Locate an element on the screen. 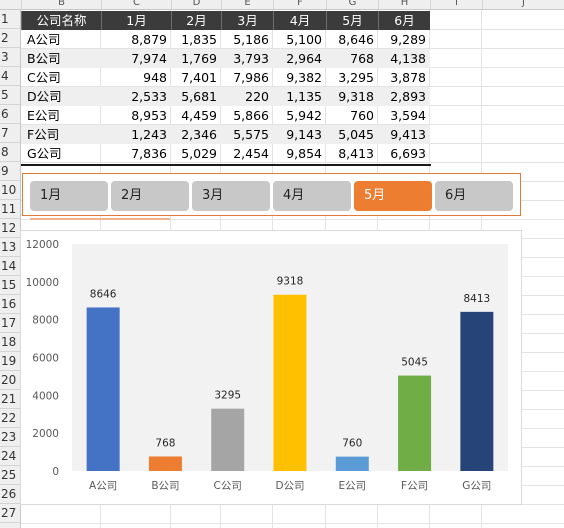  value-cell: 5,100 is located at coordinates (304, 39).